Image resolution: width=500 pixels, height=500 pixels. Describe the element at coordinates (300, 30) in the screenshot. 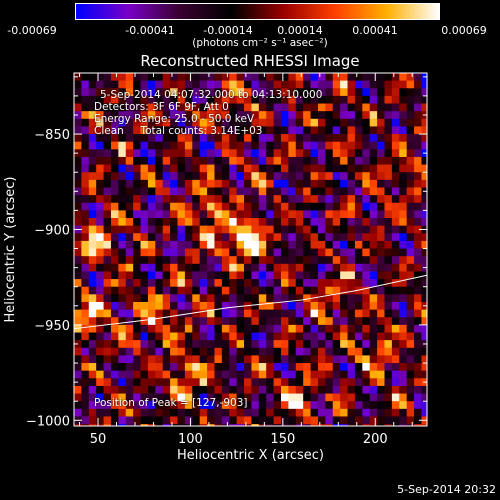

I see `colorbar-tick-label: 0.00014` at that location.